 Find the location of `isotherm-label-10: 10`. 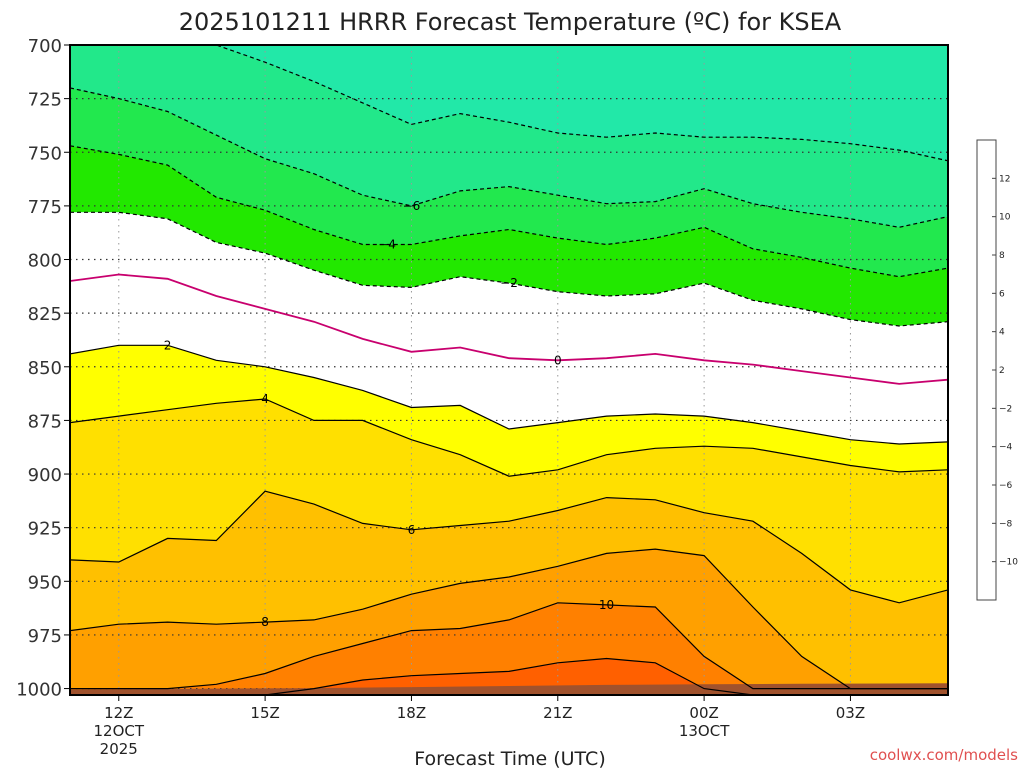

isotherm-label-10: 10 is located at coordinates (606, 605).